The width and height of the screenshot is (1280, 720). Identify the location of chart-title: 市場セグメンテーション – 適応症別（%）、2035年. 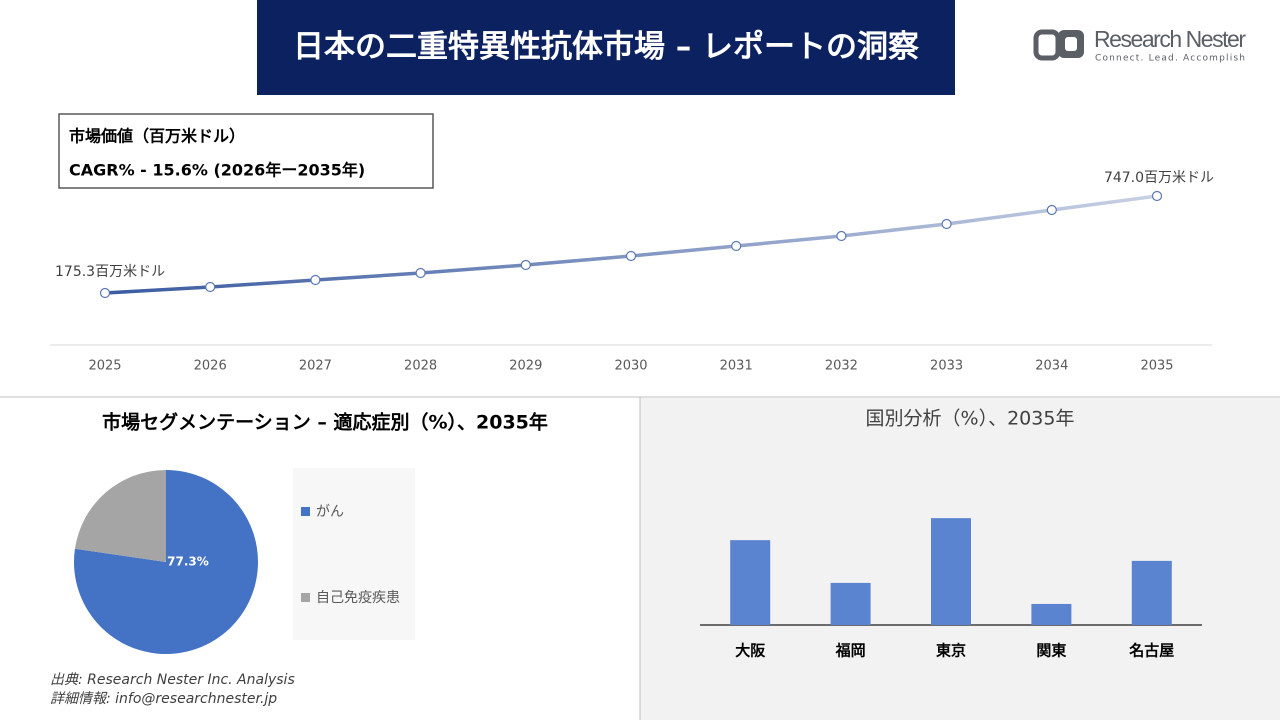
(325, 422).